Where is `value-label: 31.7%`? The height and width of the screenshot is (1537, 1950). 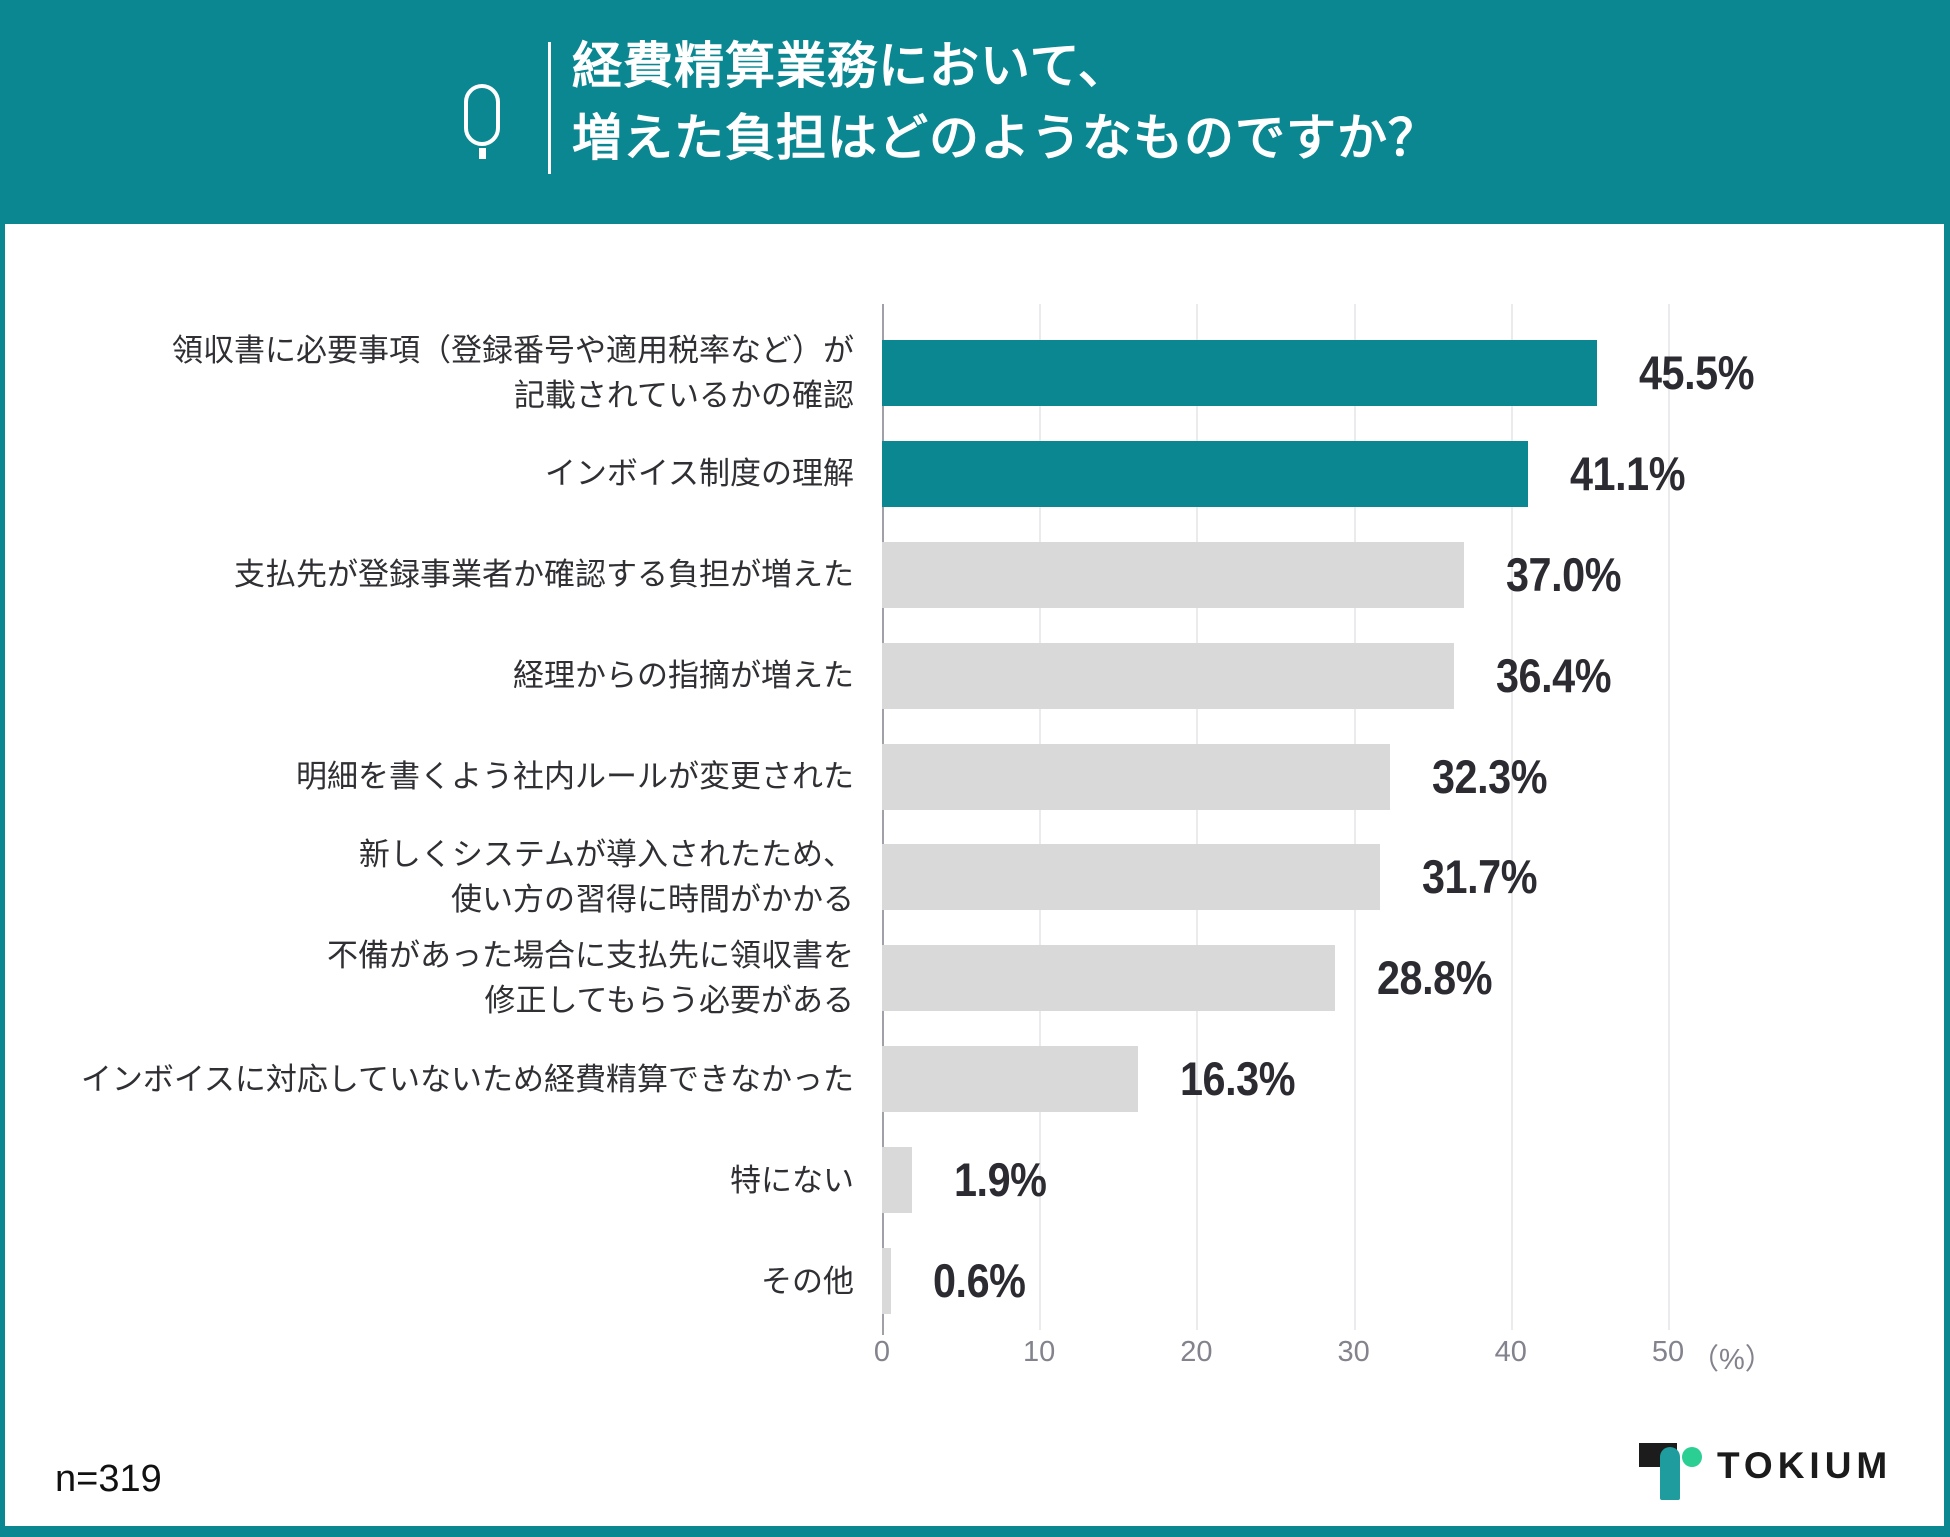 value-label: 31.7% is located at coordinates (1480, 877).